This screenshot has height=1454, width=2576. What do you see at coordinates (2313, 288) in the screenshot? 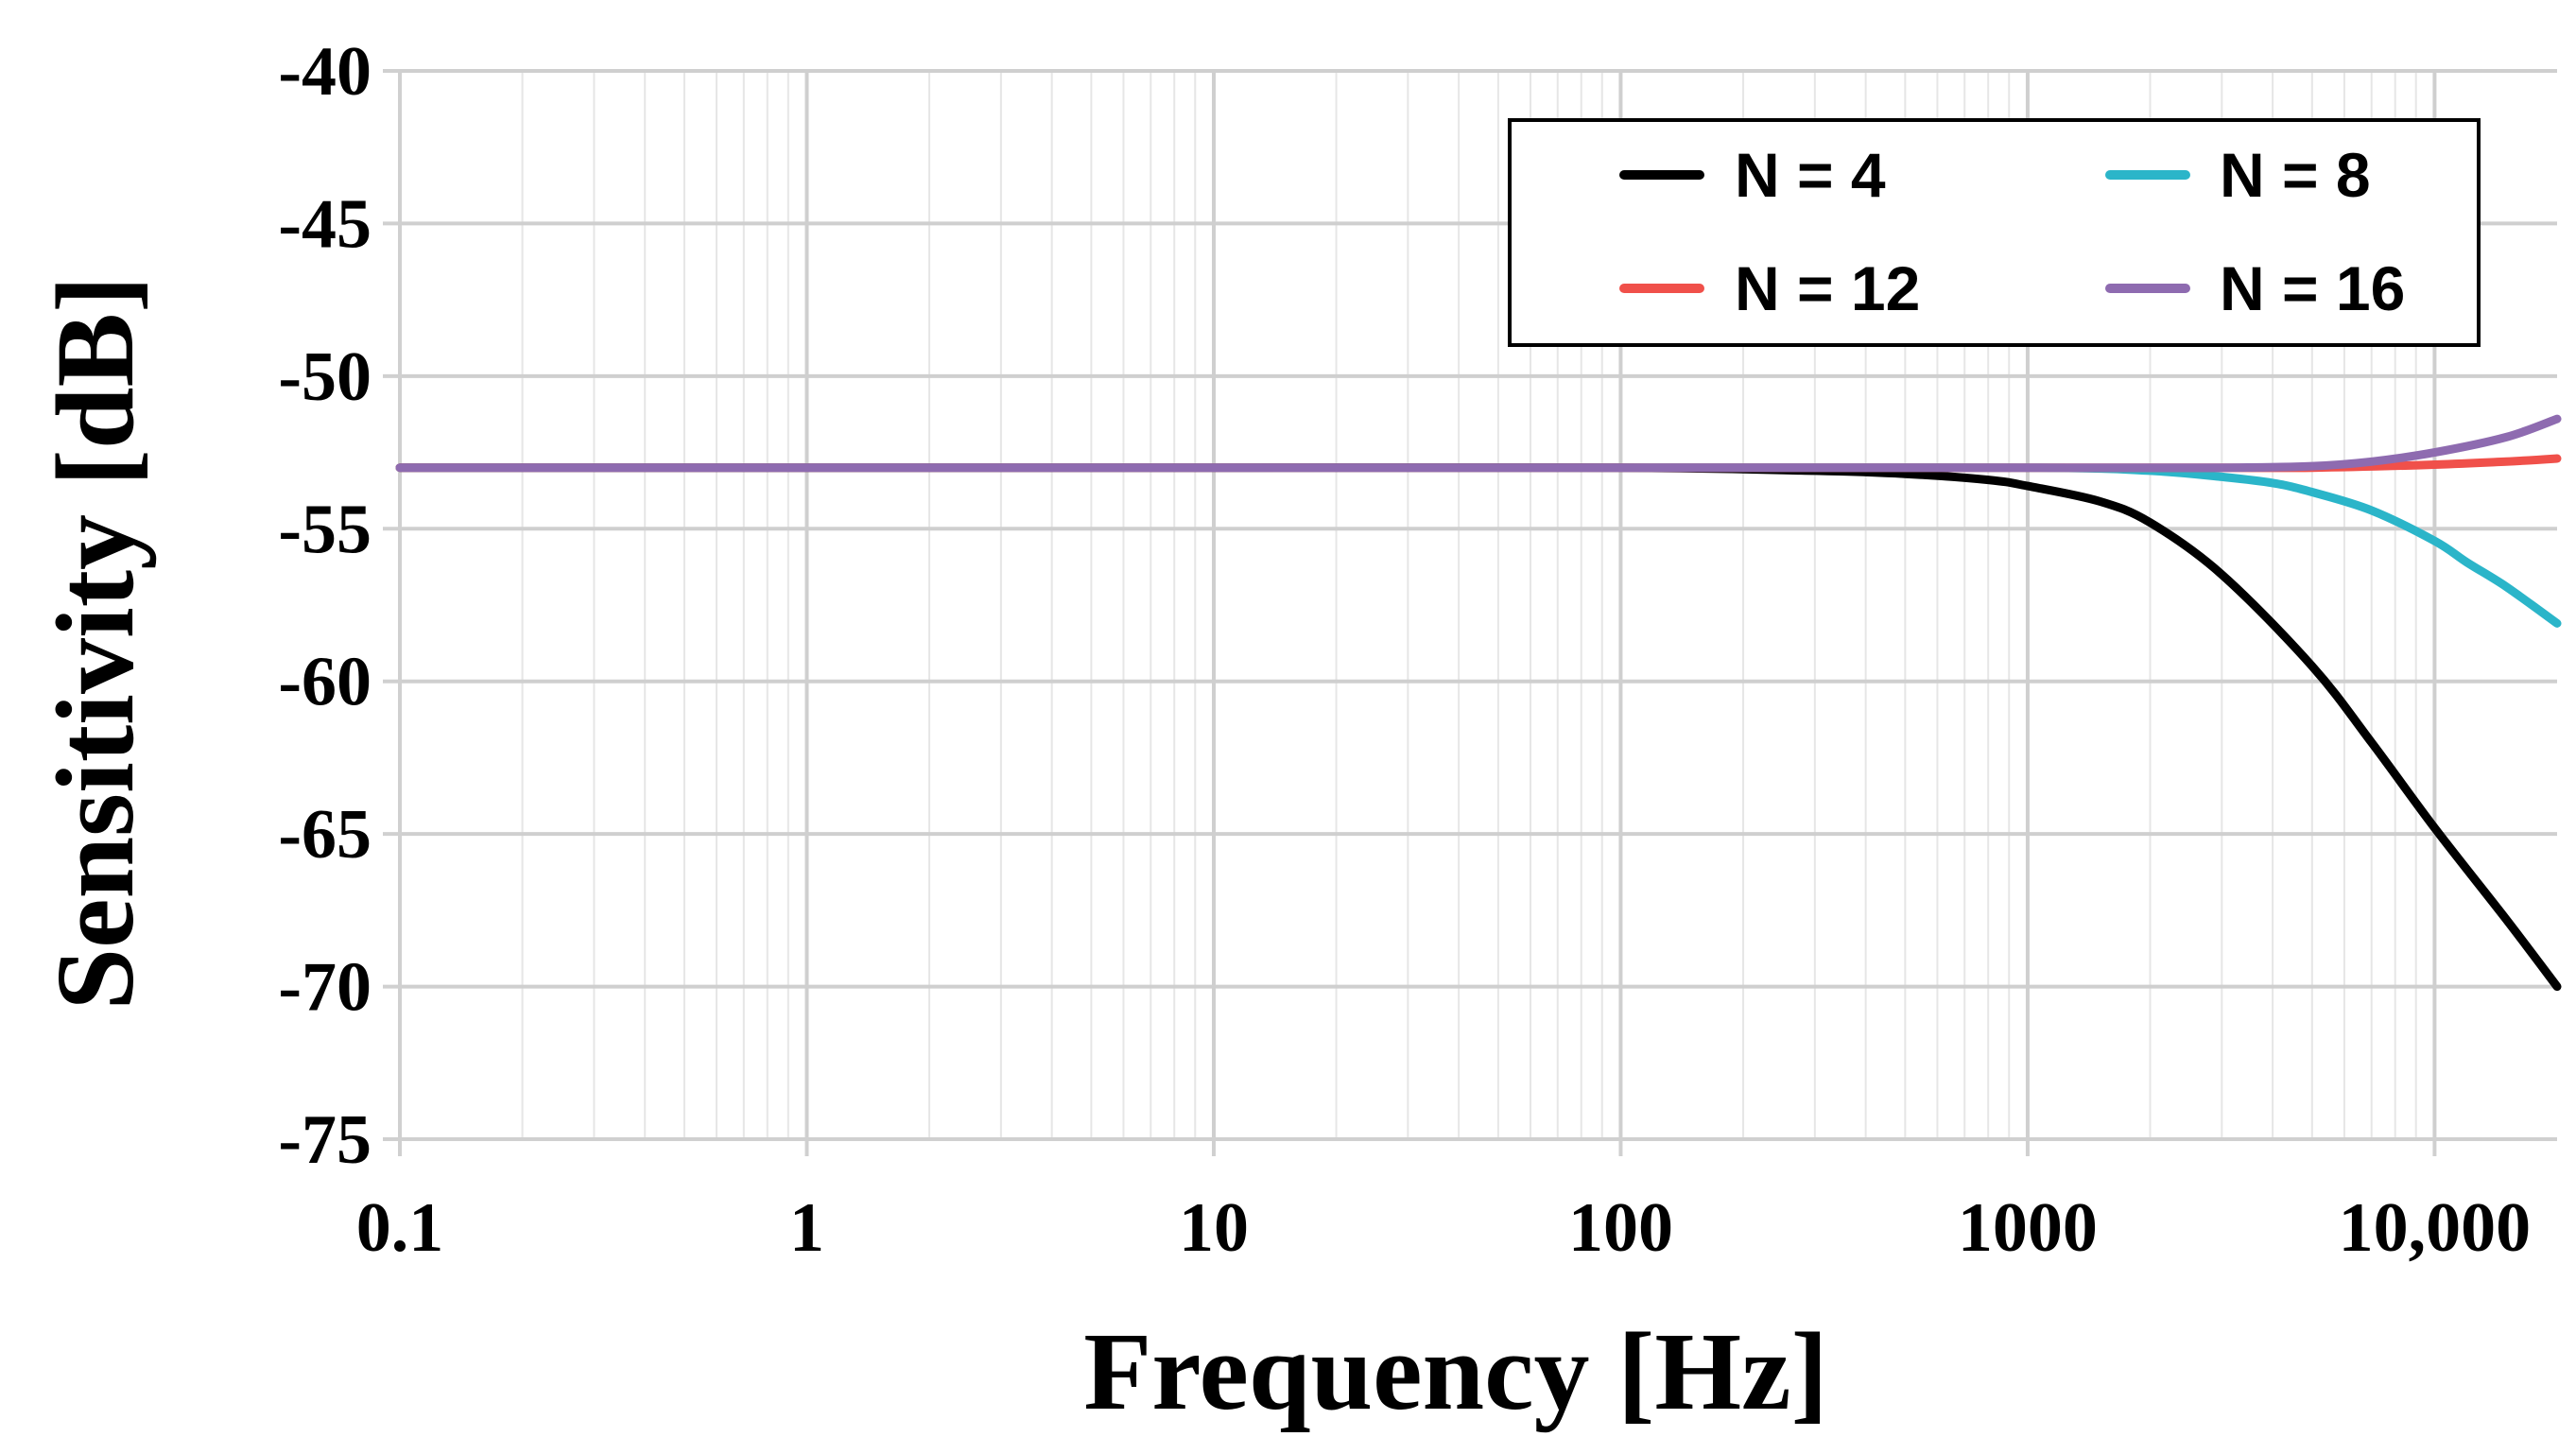
I see `legend-label-n16: N = 16` at bounding box center [2313, 288].